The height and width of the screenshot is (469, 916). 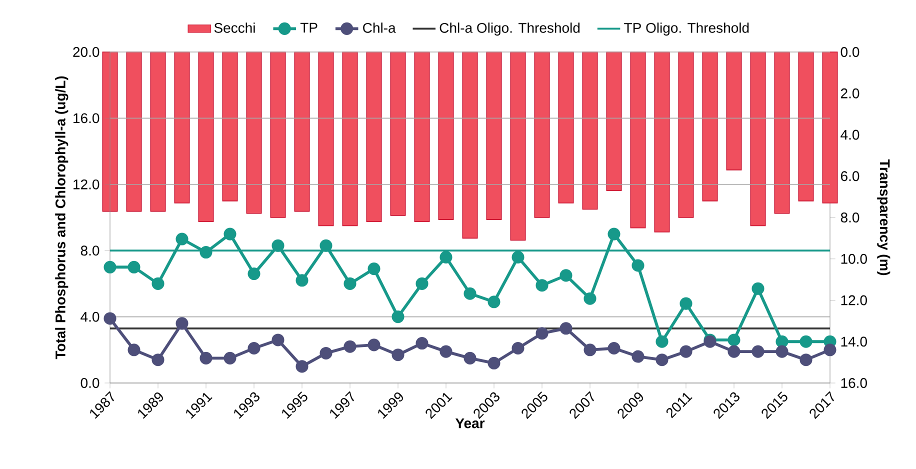 What do you see at coordinates (854, 383) in the screenshot?
I see `y2-tick-label: 16.0` at bounding box center [854, 383].